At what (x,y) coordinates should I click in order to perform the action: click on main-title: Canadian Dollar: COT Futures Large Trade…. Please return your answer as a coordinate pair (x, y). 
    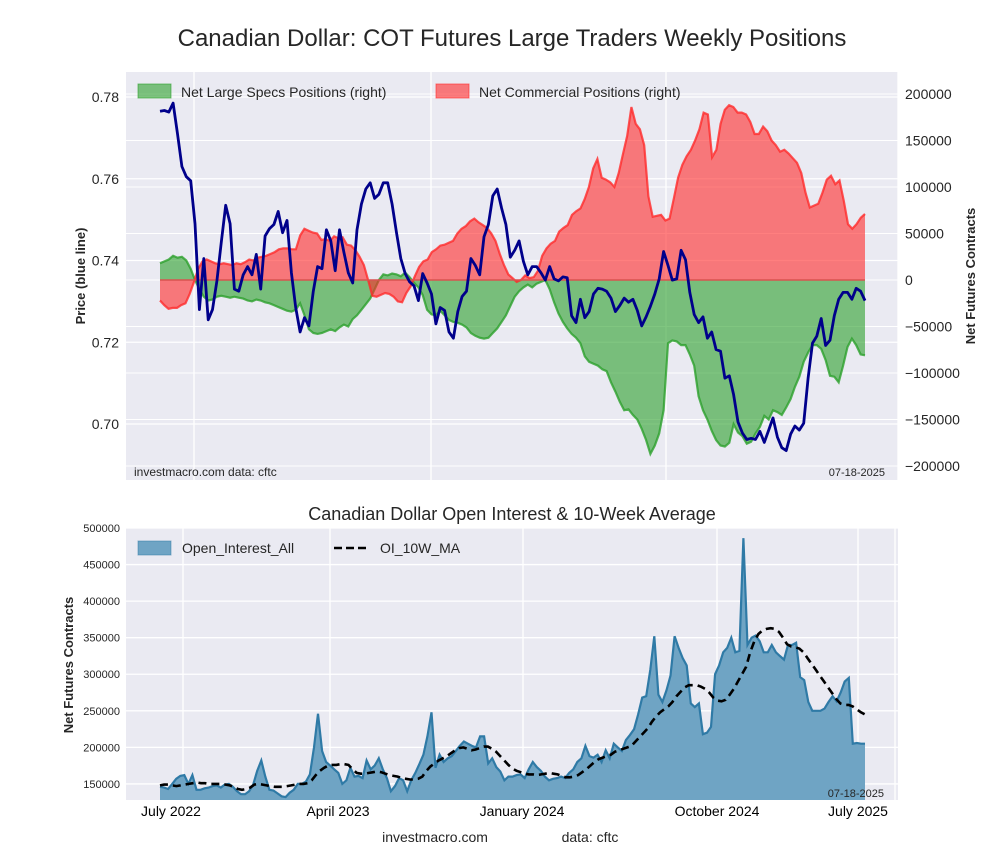
    Looking at the image, I should click on (512, 38).